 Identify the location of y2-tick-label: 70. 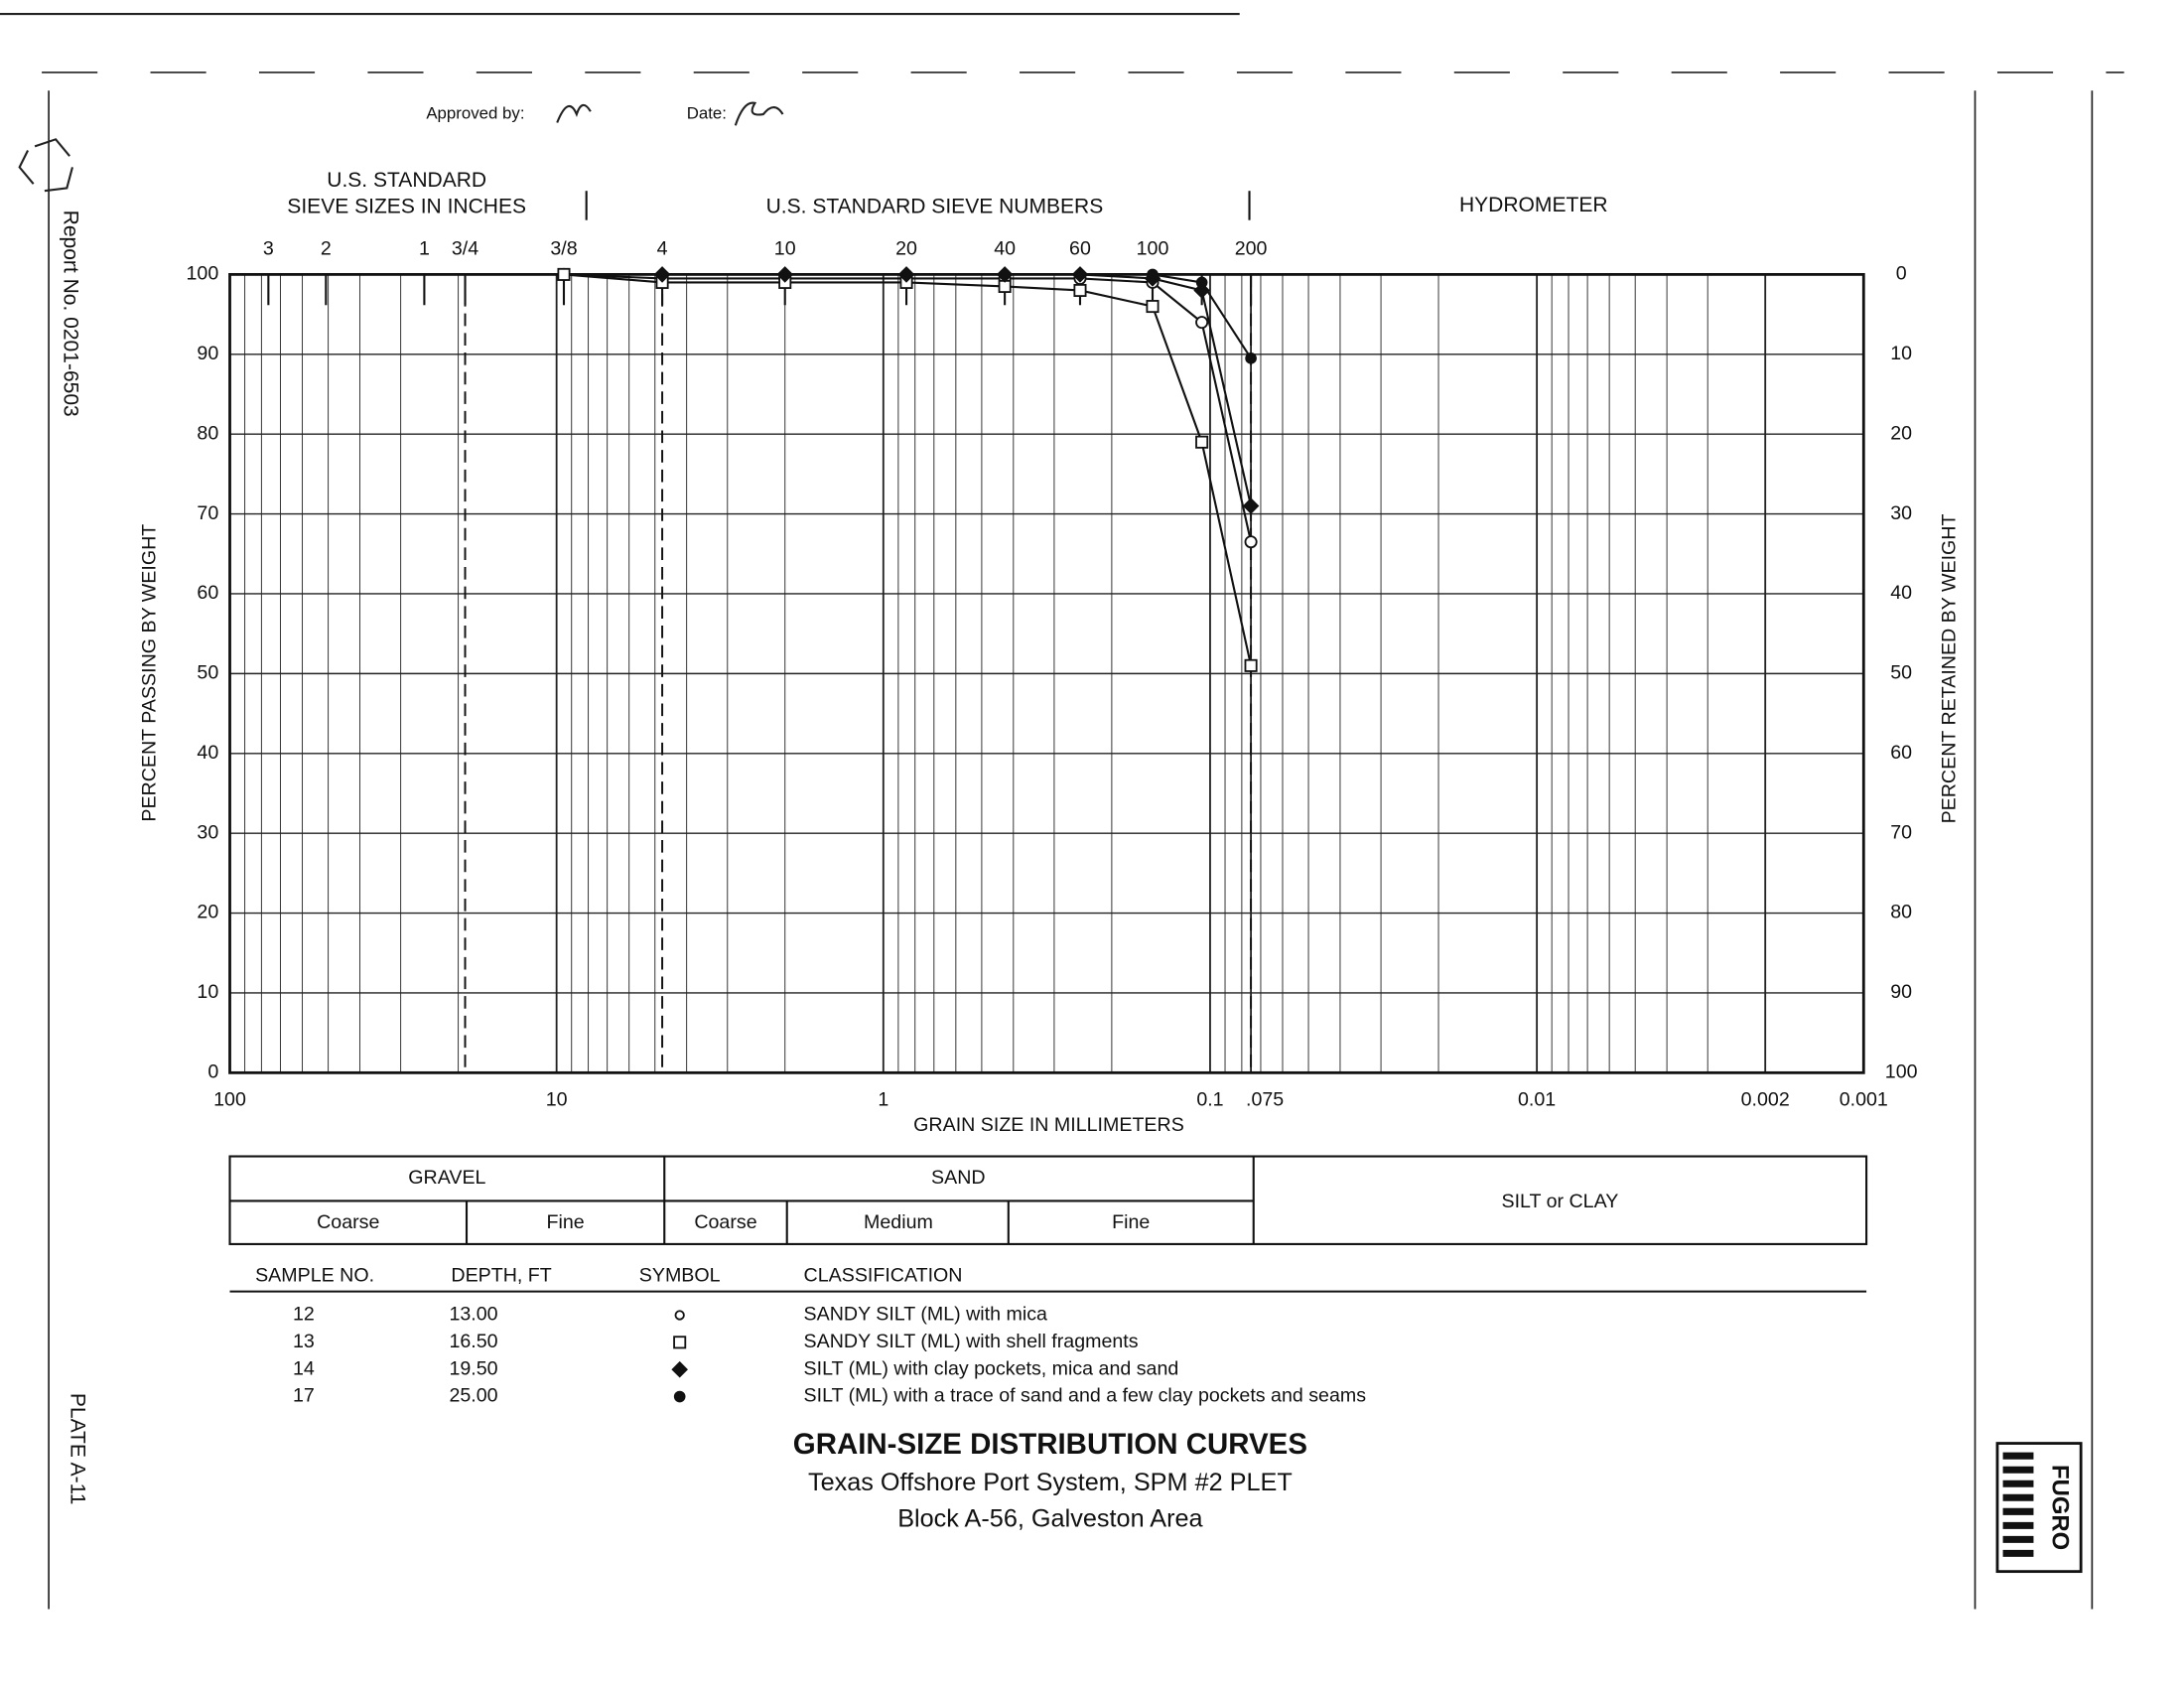
(1901, 832).